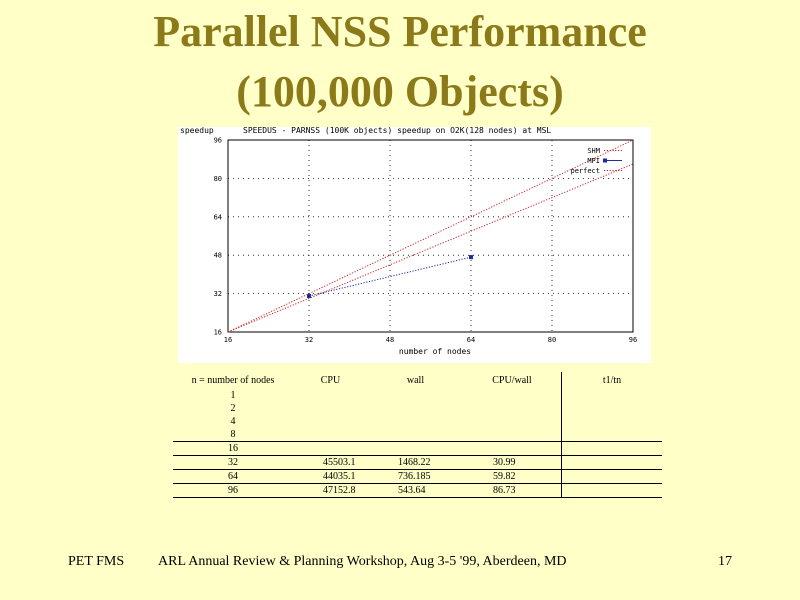 The width and height of the screenshot is (800, 600). What do you see at coordinates (228, 340) in the screenshot?
I see `x-tick-label: 16` at bounding box center [228, 340].